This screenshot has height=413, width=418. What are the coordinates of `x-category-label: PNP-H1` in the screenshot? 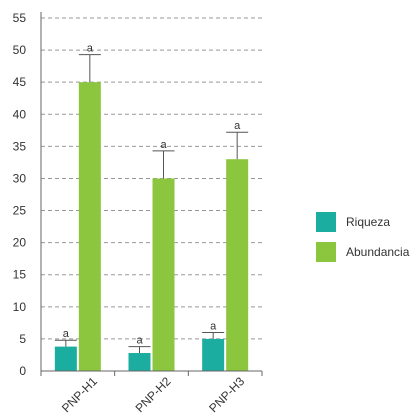 It's located at (79, 393).